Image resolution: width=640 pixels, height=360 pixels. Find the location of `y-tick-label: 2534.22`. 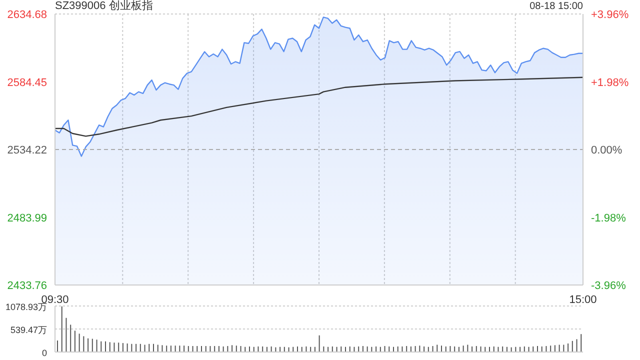

y-tick-label: 2534.22 is located at coordinates (27, 150).